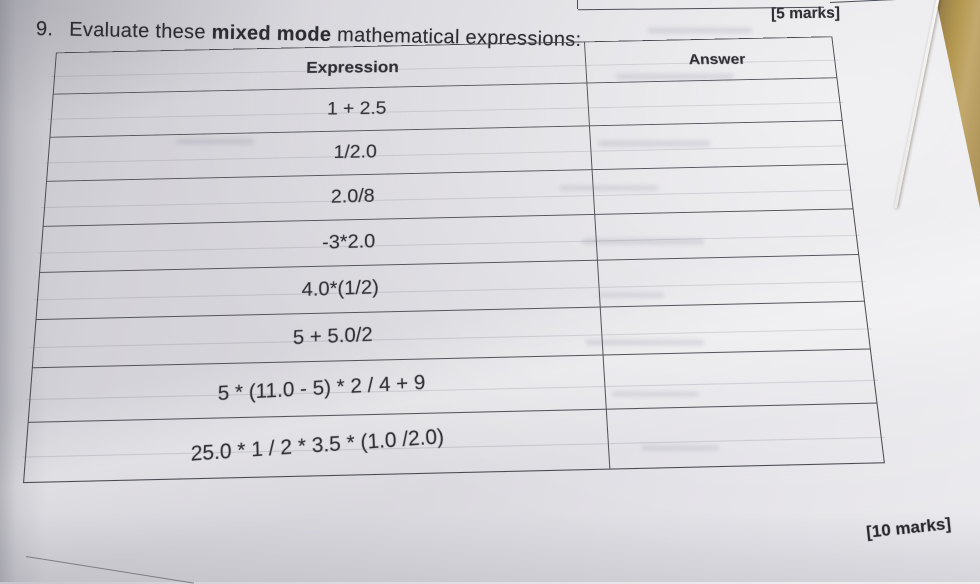  Describe the element at coordinates (356, 108) in the screenshot. I see `expression-text: 1 + 2.5` at that location.